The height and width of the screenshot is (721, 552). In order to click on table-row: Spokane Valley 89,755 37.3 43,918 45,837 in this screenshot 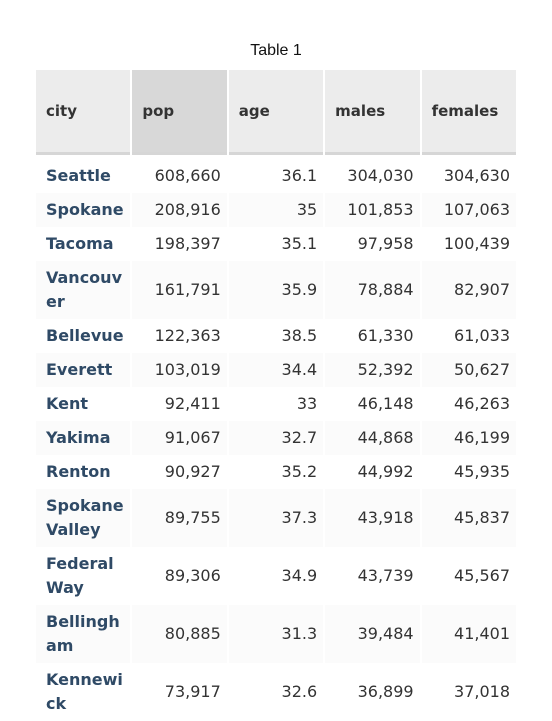, I will do `click(276, 518)`.